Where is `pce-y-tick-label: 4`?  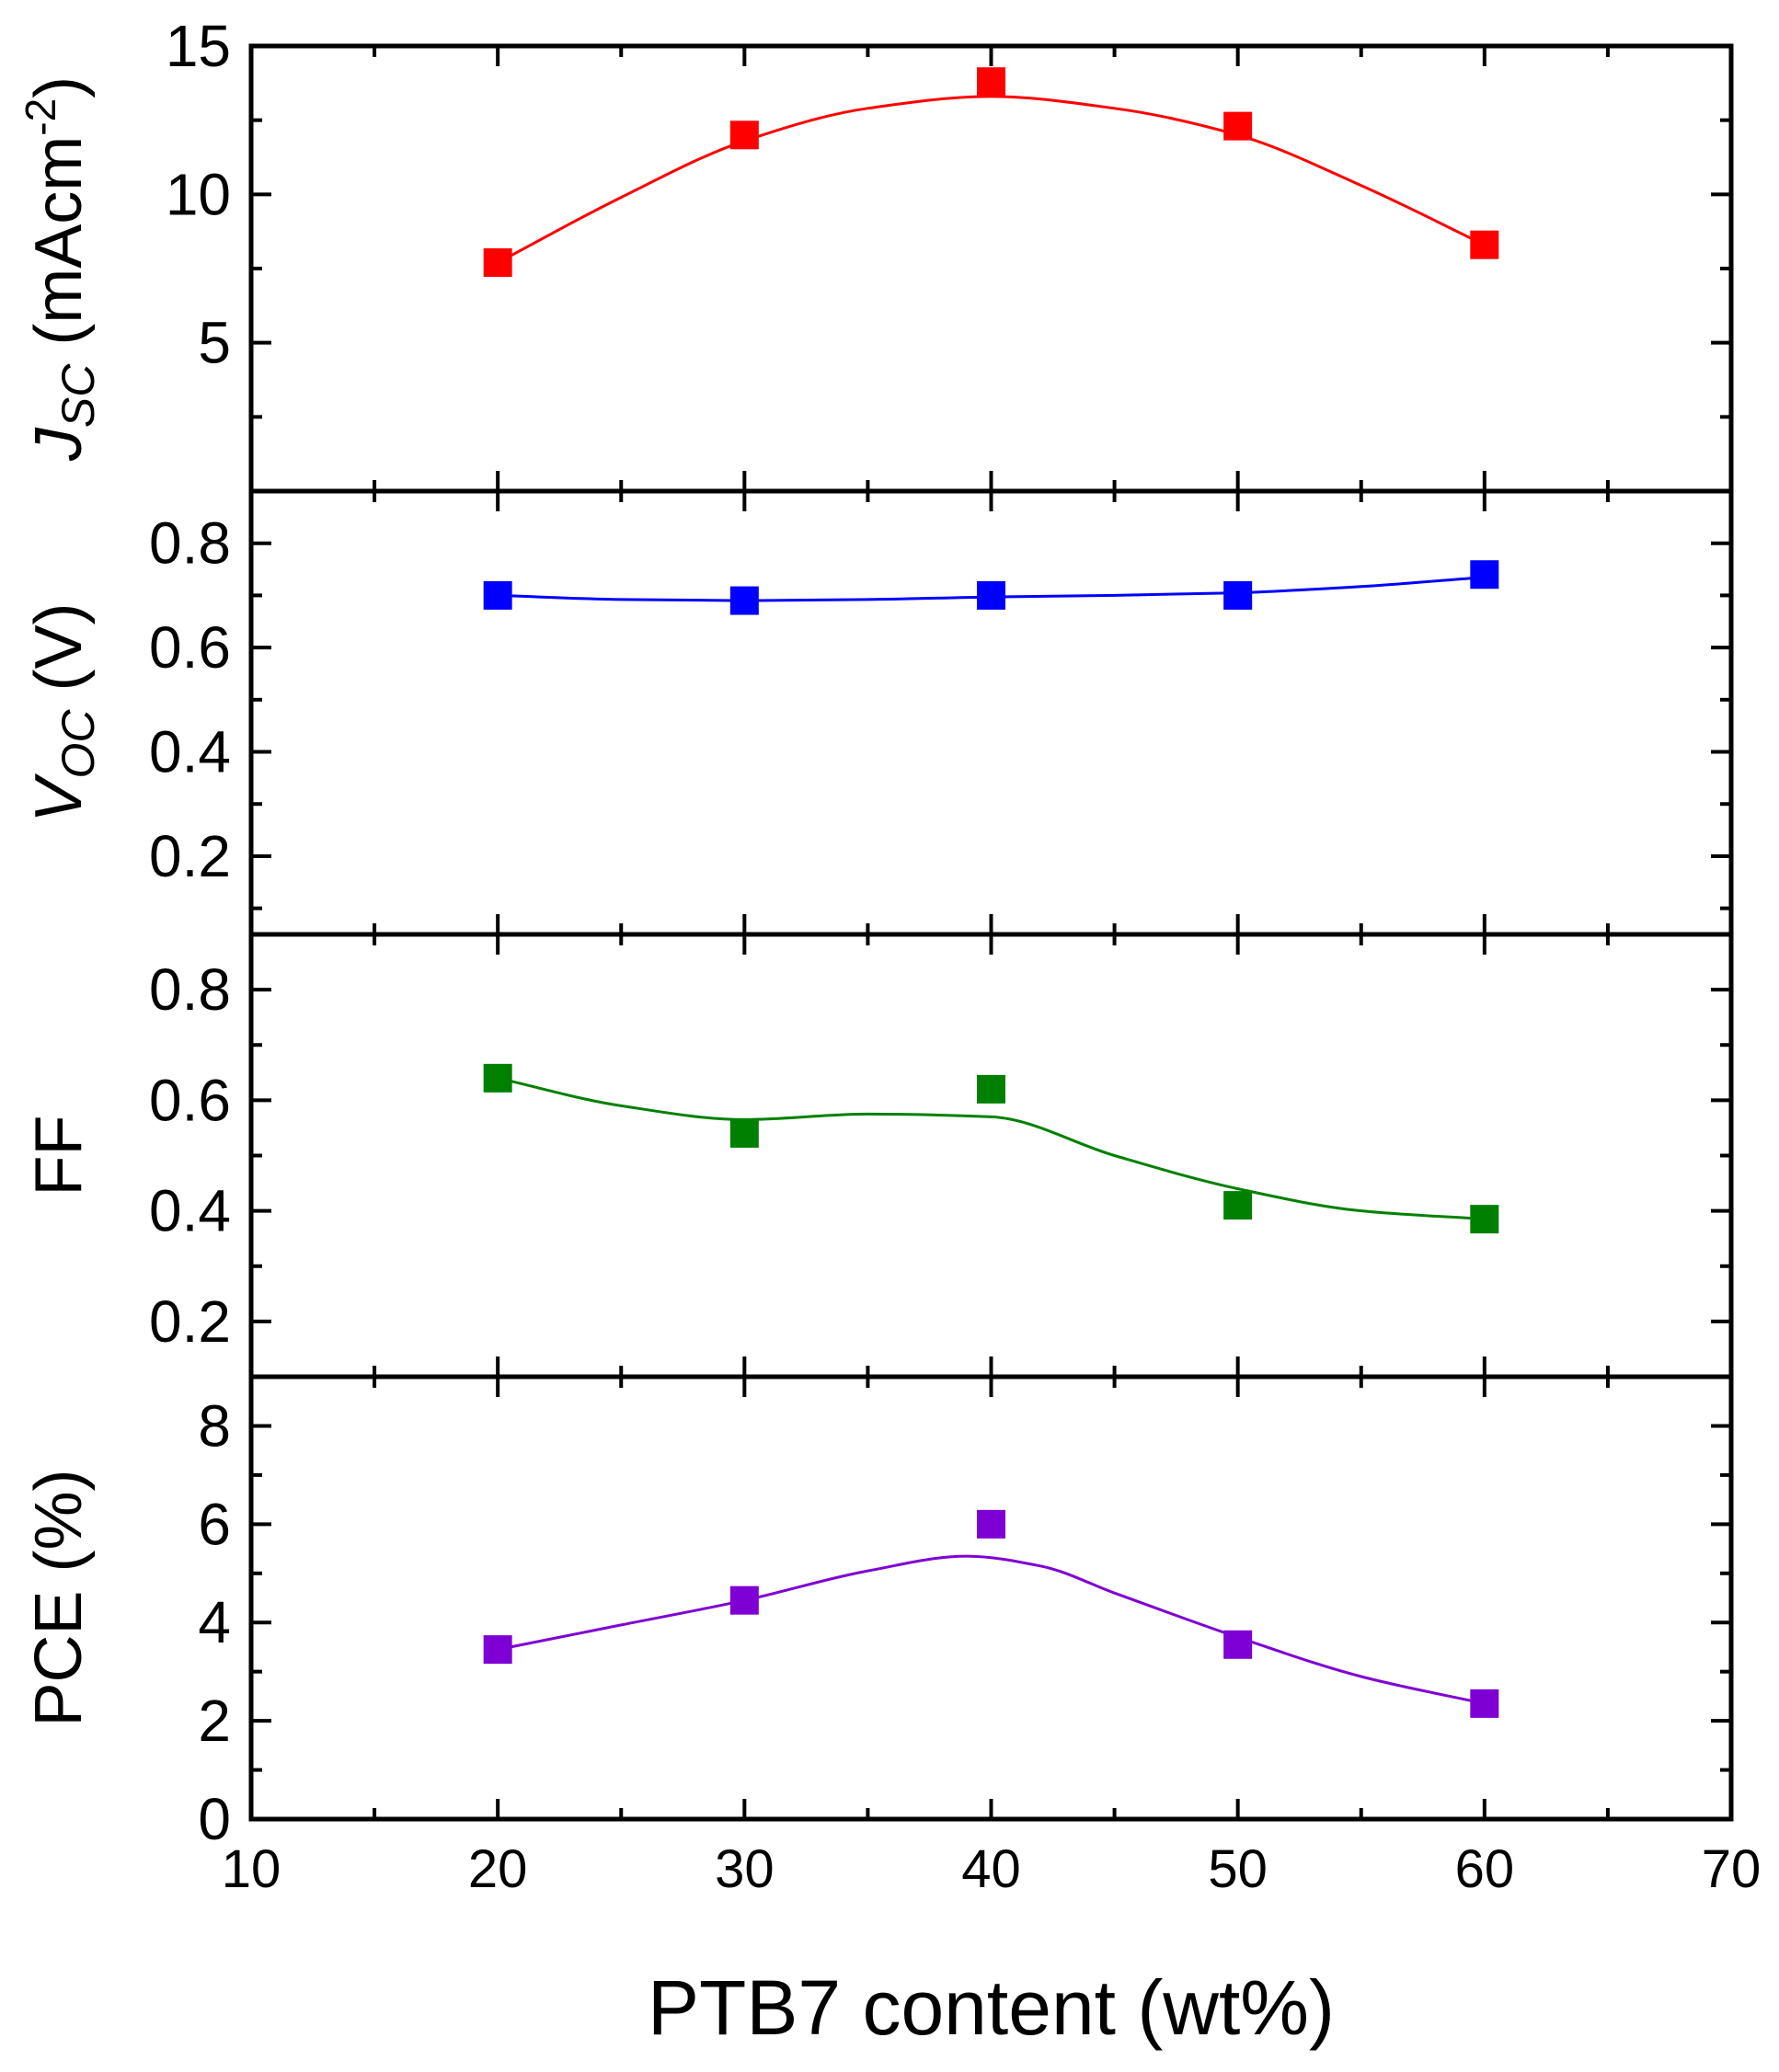
pce-y-tick-label: 4 is located at coordinates (214, 1622).